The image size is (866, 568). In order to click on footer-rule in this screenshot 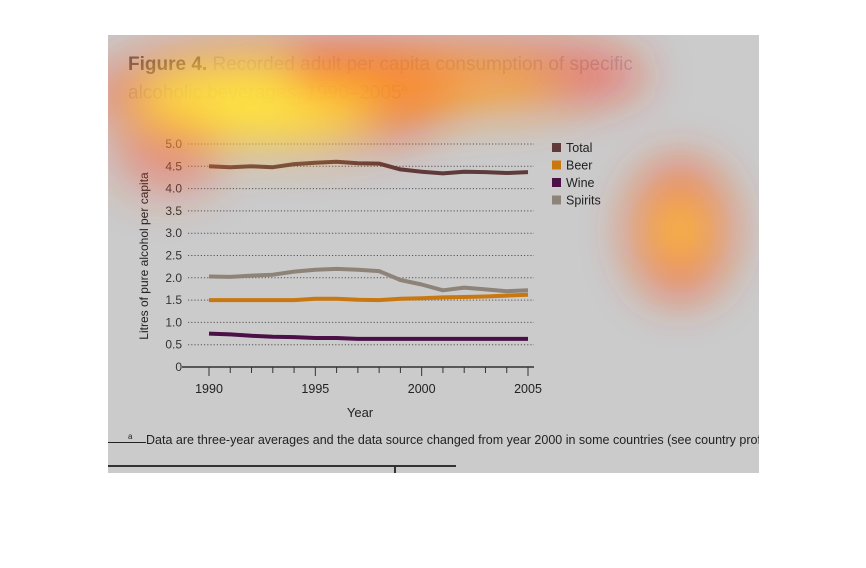, I will do `click(282, 466)`.